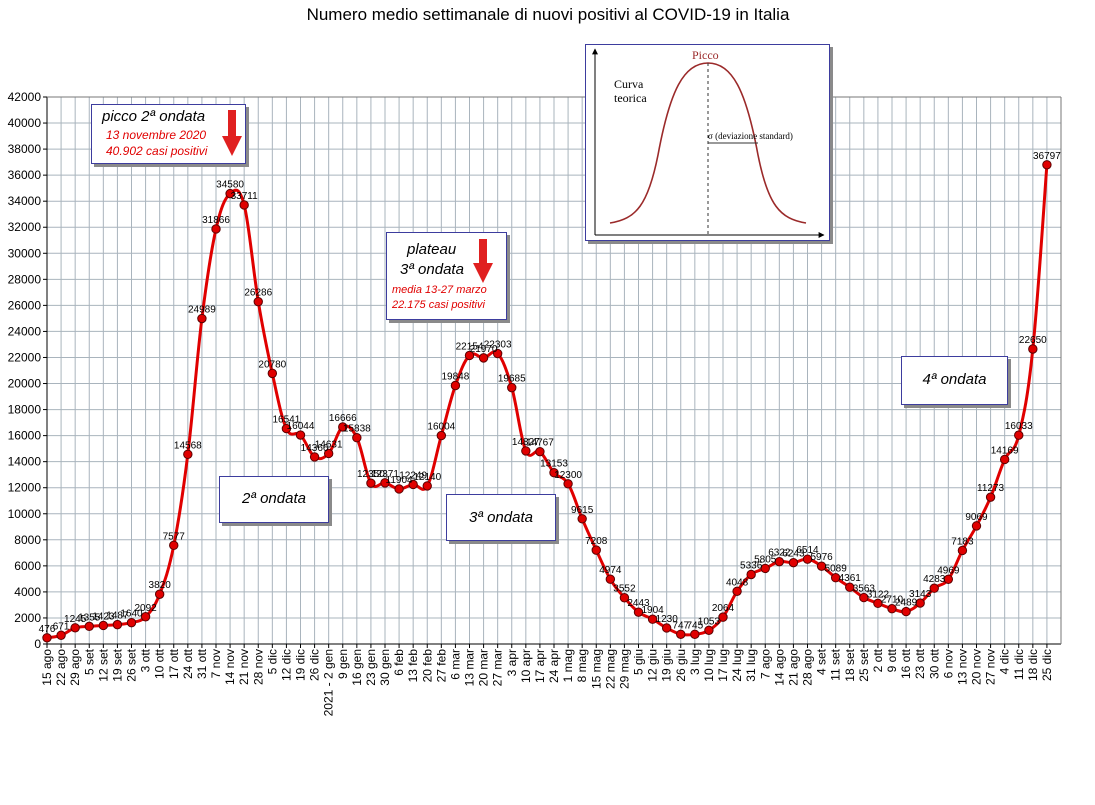  Describe the element at coordinates (765, 559) in the screenshot. I see `data-label: 5805` at that location.